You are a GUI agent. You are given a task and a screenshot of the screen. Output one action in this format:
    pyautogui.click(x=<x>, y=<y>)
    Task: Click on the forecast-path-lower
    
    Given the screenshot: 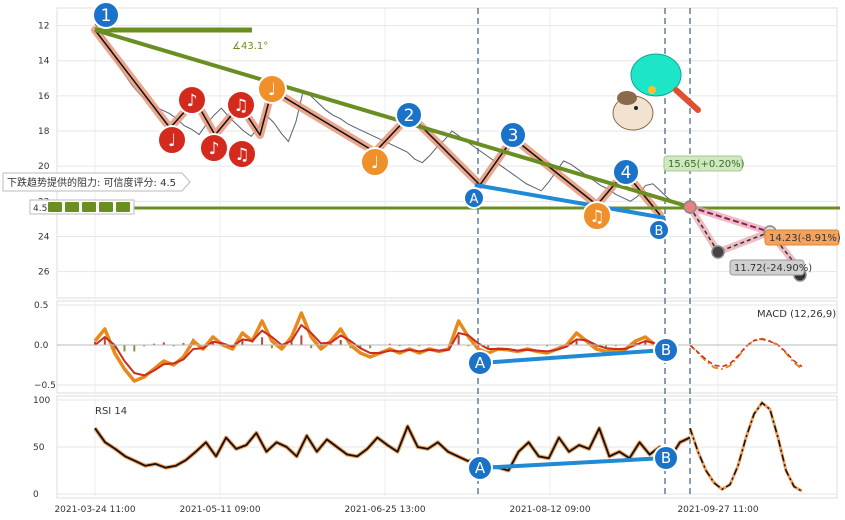 What is the action you would take?
    pyautogui.click(x=745, y=238)
    